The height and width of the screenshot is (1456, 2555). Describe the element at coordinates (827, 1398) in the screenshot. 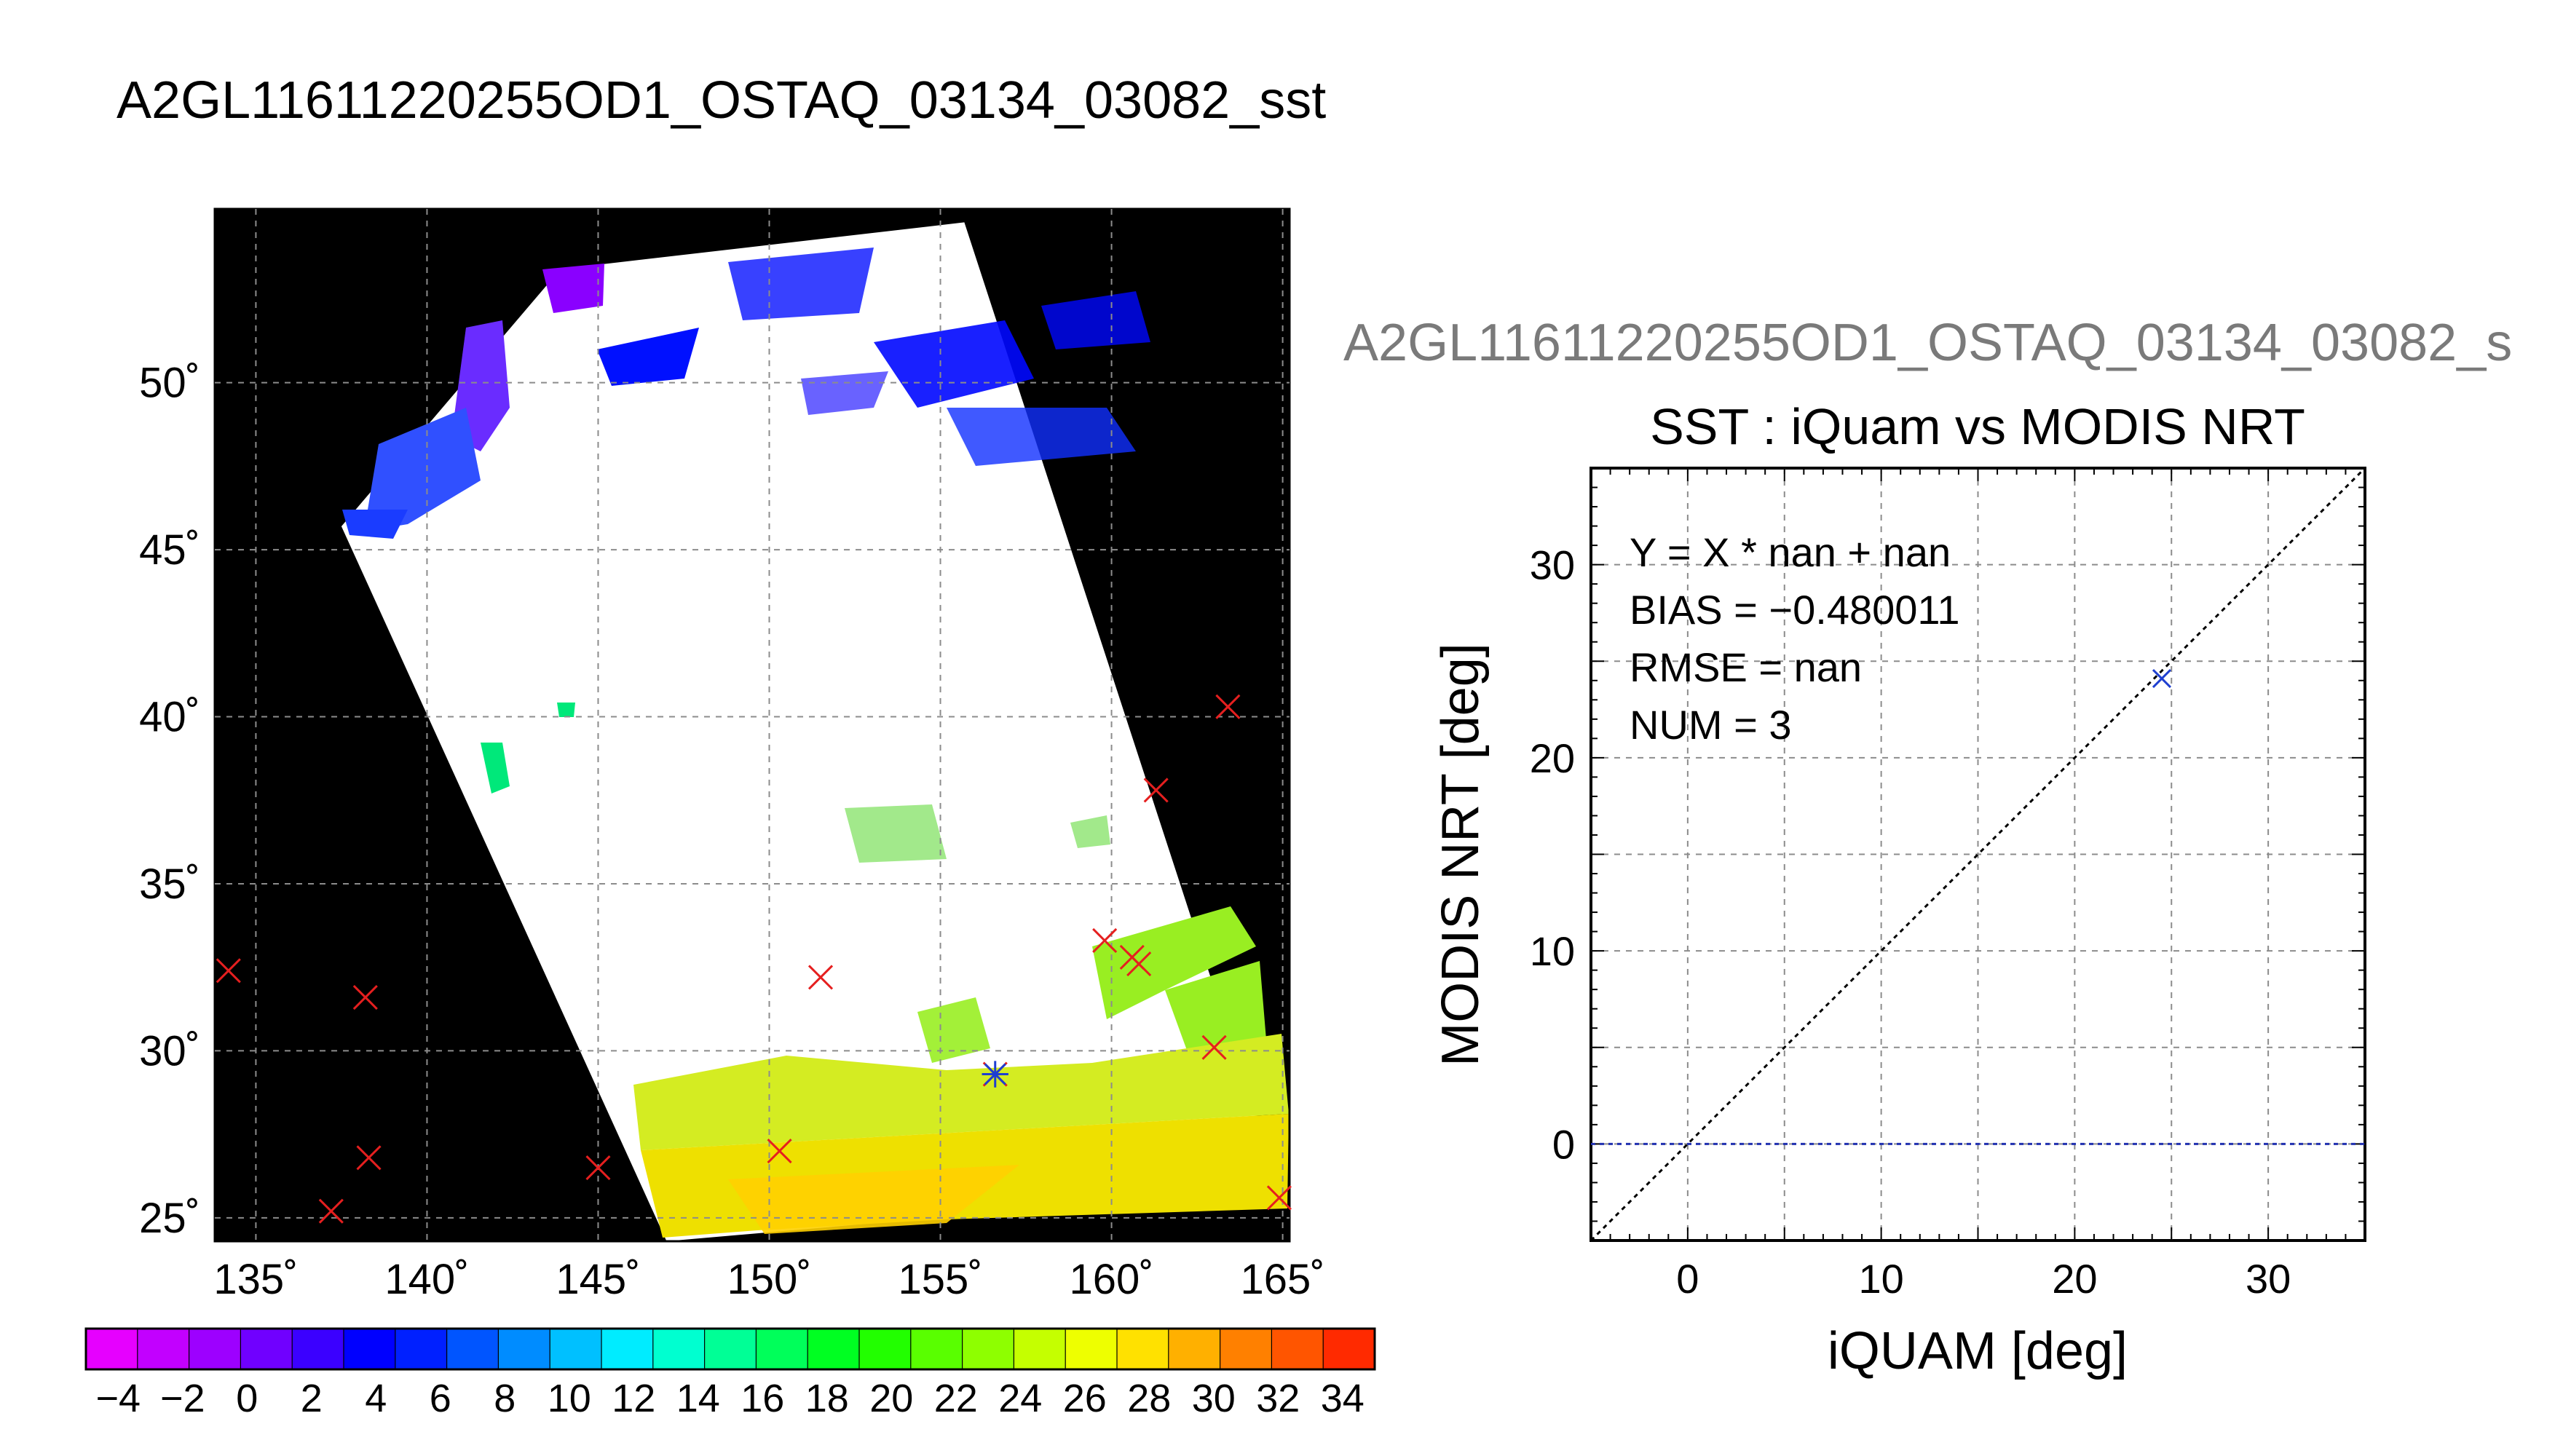

I see `colorbar-tick-label: 18` at that location.